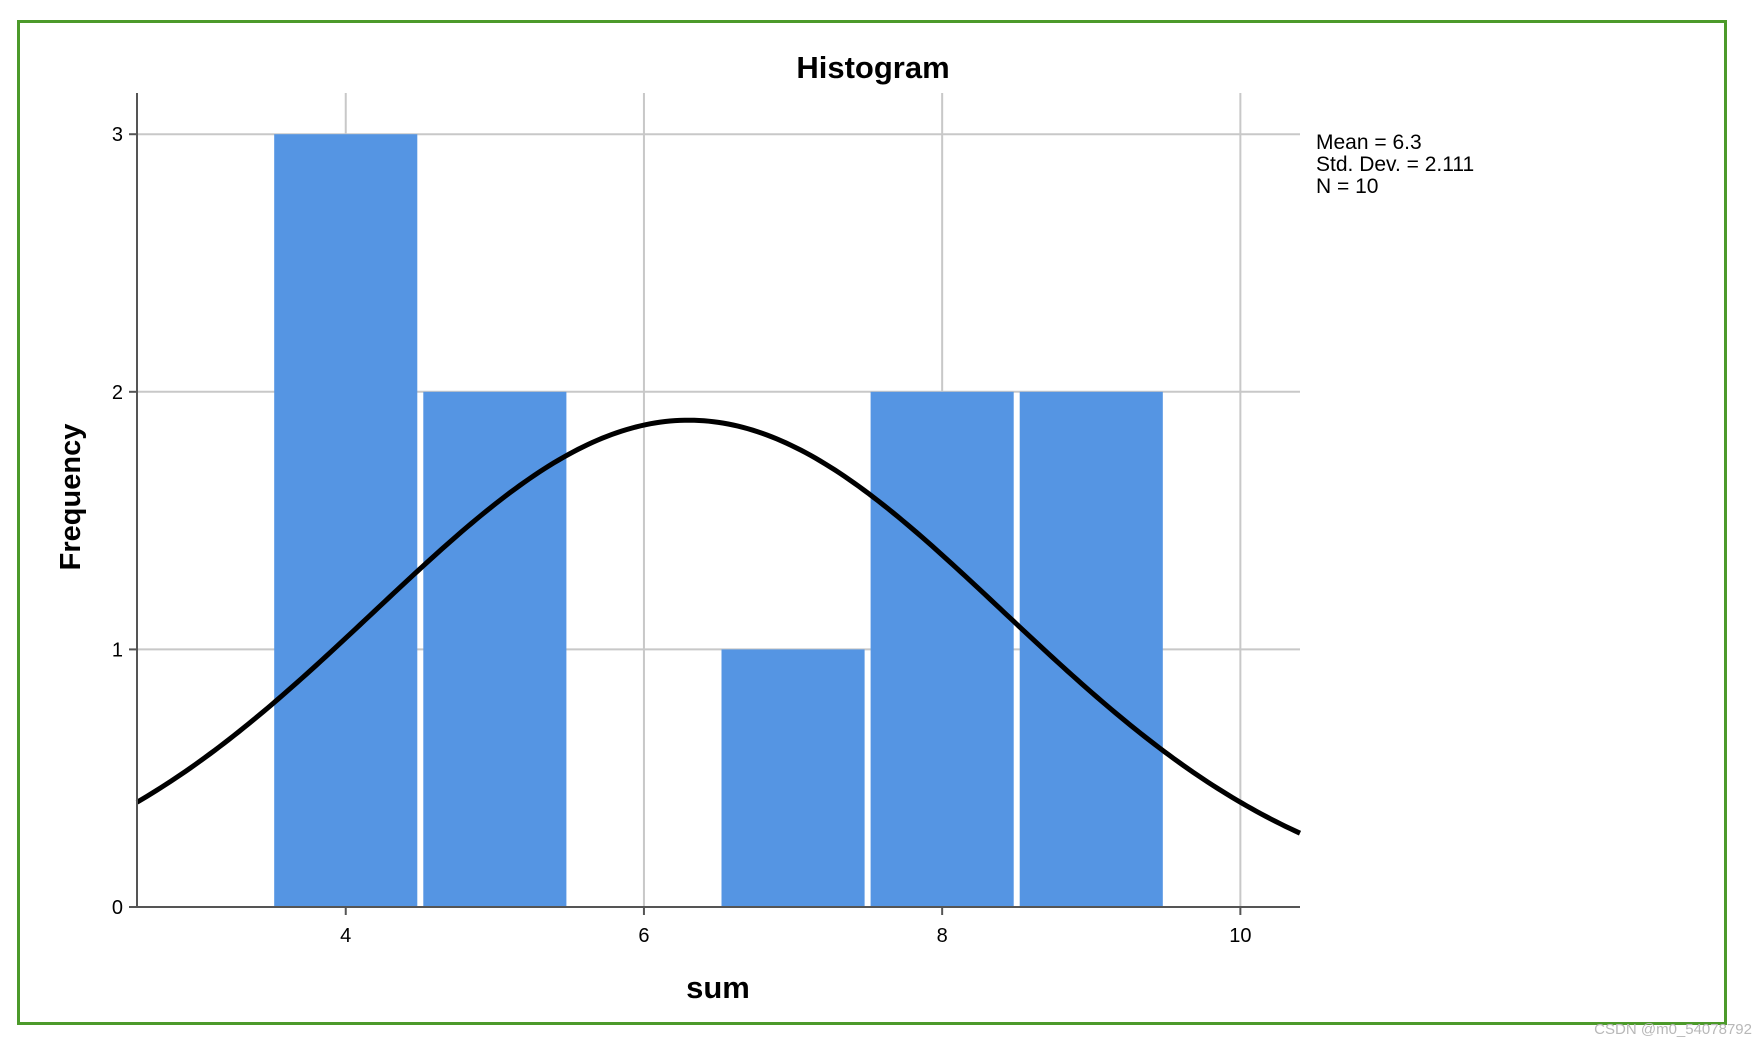  Describe the element at coordinates (942, 936) in the screenshot. I see `x-tick-label: 8` at that location.